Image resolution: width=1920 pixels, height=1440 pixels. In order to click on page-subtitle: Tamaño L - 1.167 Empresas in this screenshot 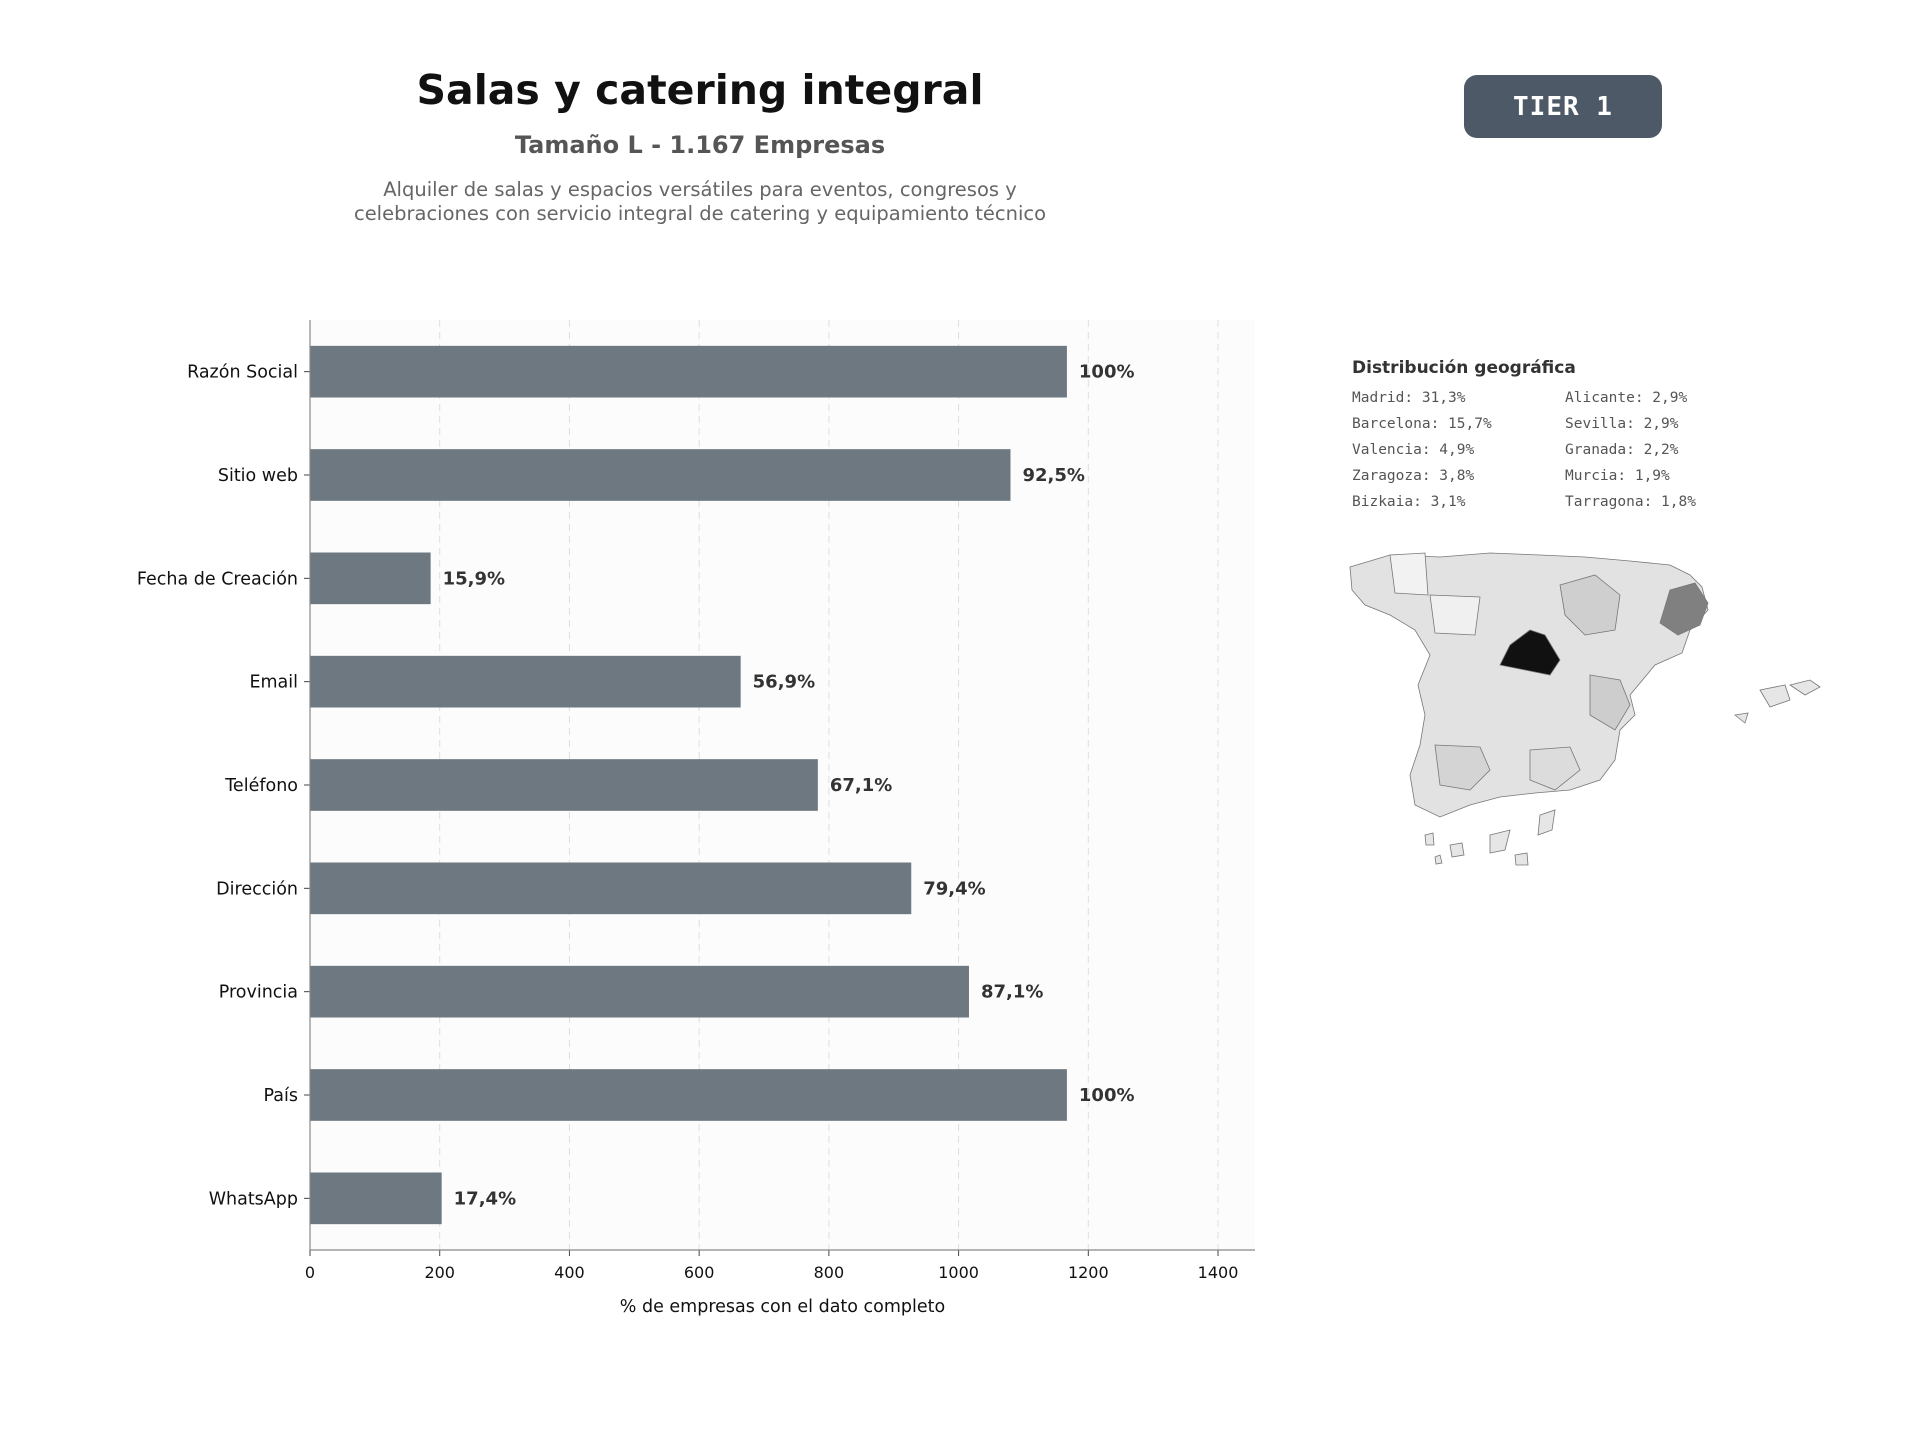, I will do `click(700, 145)`.